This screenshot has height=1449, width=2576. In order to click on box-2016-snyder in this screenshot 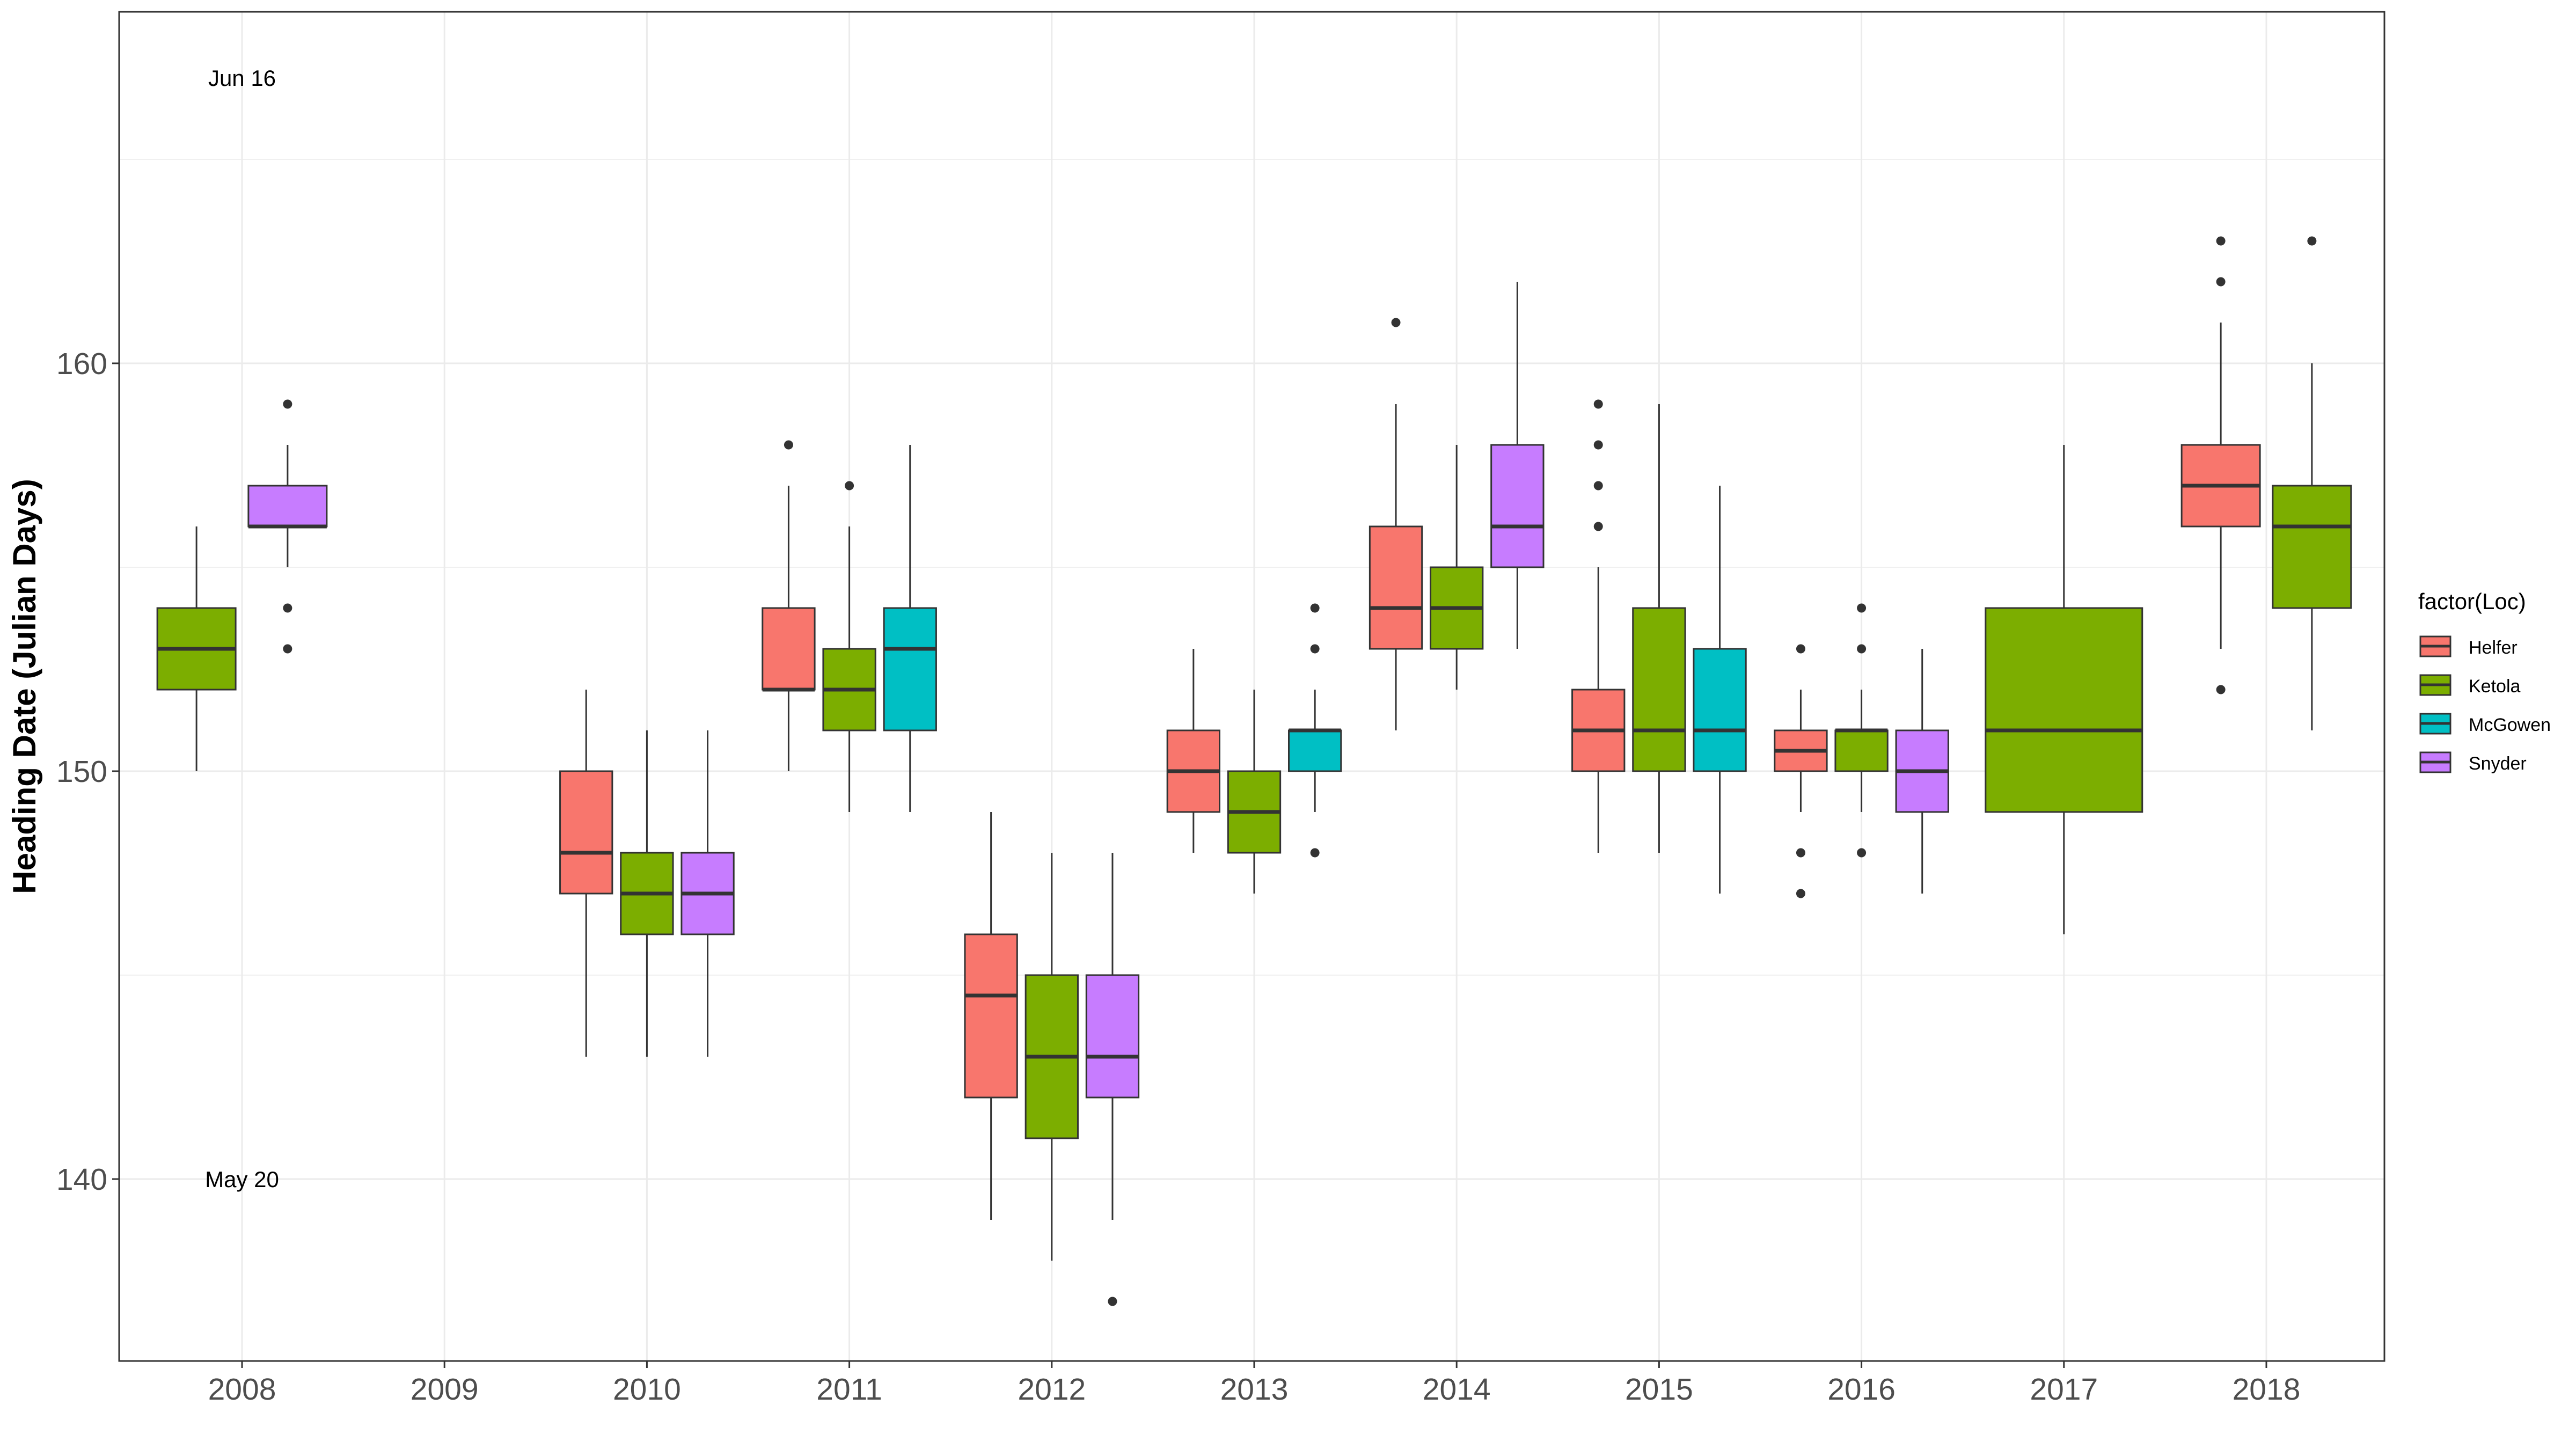, I will do `click(1922, 771)`.